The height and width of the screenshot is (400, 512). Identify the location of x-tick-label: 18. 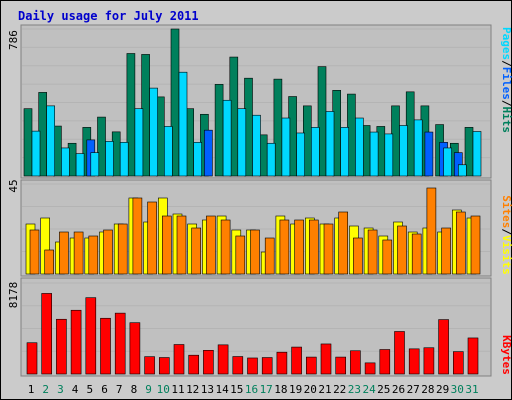
(280, 389).